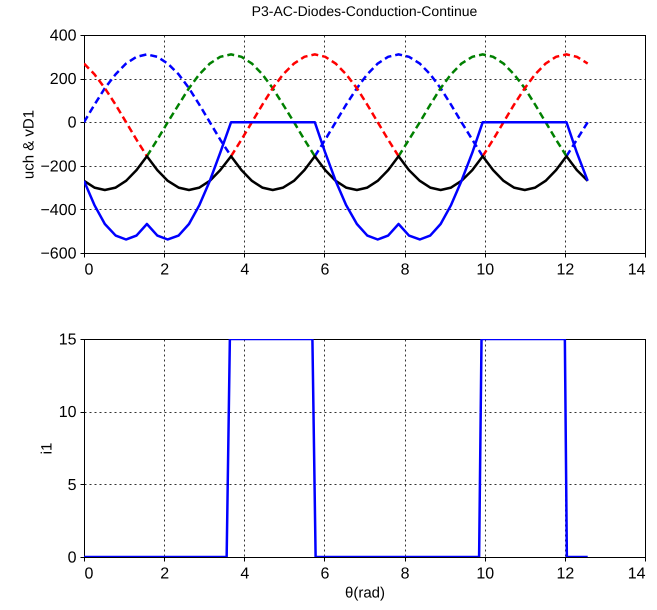  What do you see at coordinates (58, 210) in the screenshot?
I see `y-tick-label: −400` at bounding box center [58, 210].